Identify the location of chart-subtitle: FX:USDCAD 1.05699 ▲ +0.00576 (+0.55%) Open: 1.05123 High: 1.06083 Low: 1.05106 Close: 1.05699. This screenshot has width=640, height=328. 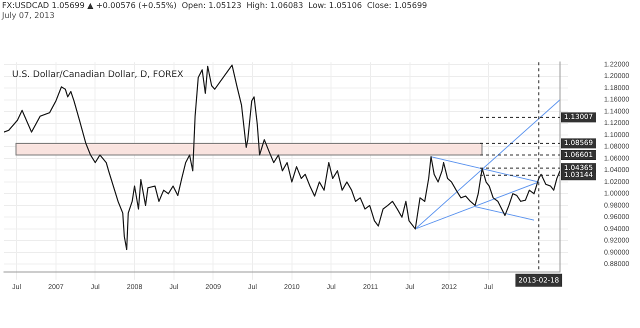
(215, 5).